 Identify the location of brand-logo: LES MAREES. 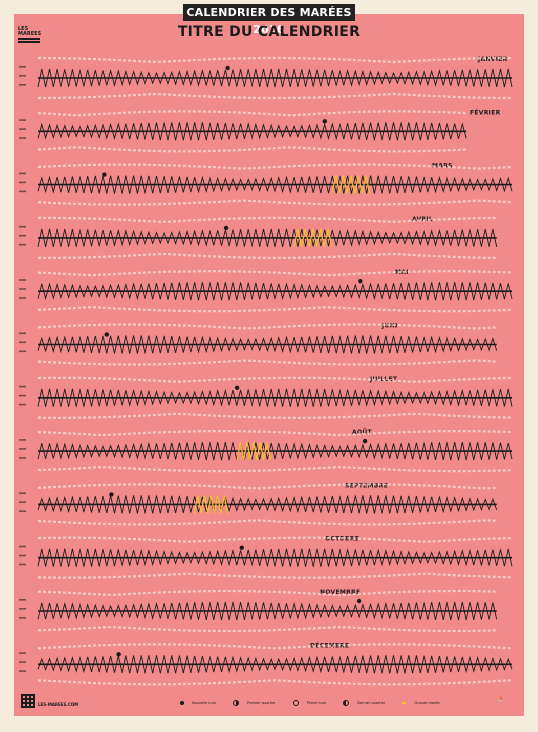
(30, 35).